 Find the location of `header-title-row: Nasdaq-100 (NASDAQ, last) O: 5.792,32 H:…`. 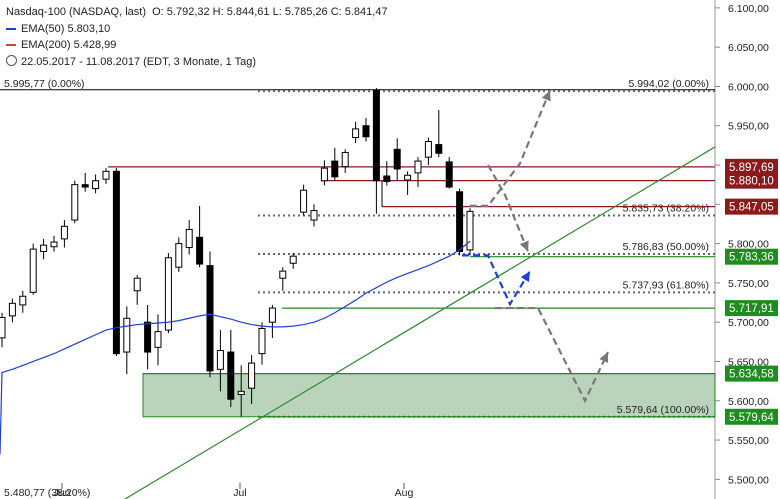

header-title-row: Nasdaq-100 (NASDAQ, last) O: 5.792,32 H:… is located at coordinates (197, 12).